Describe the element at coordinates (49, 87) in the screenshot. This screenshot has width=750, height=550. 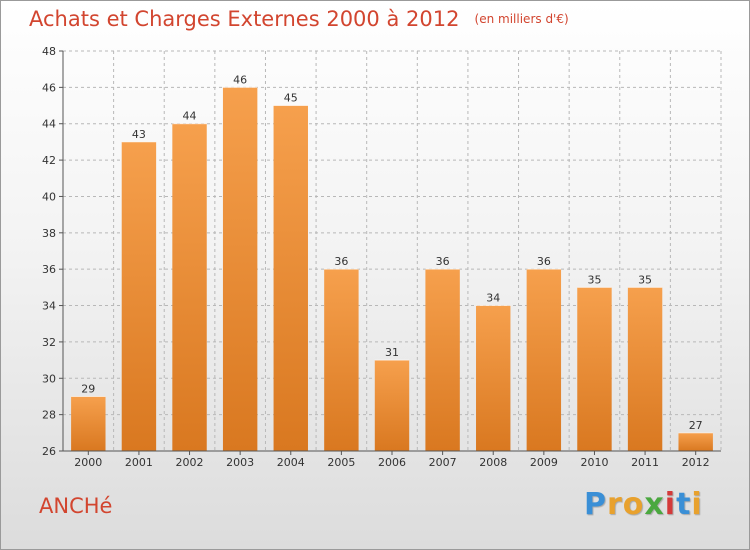
I see `y-tick-label: 46` at that location.